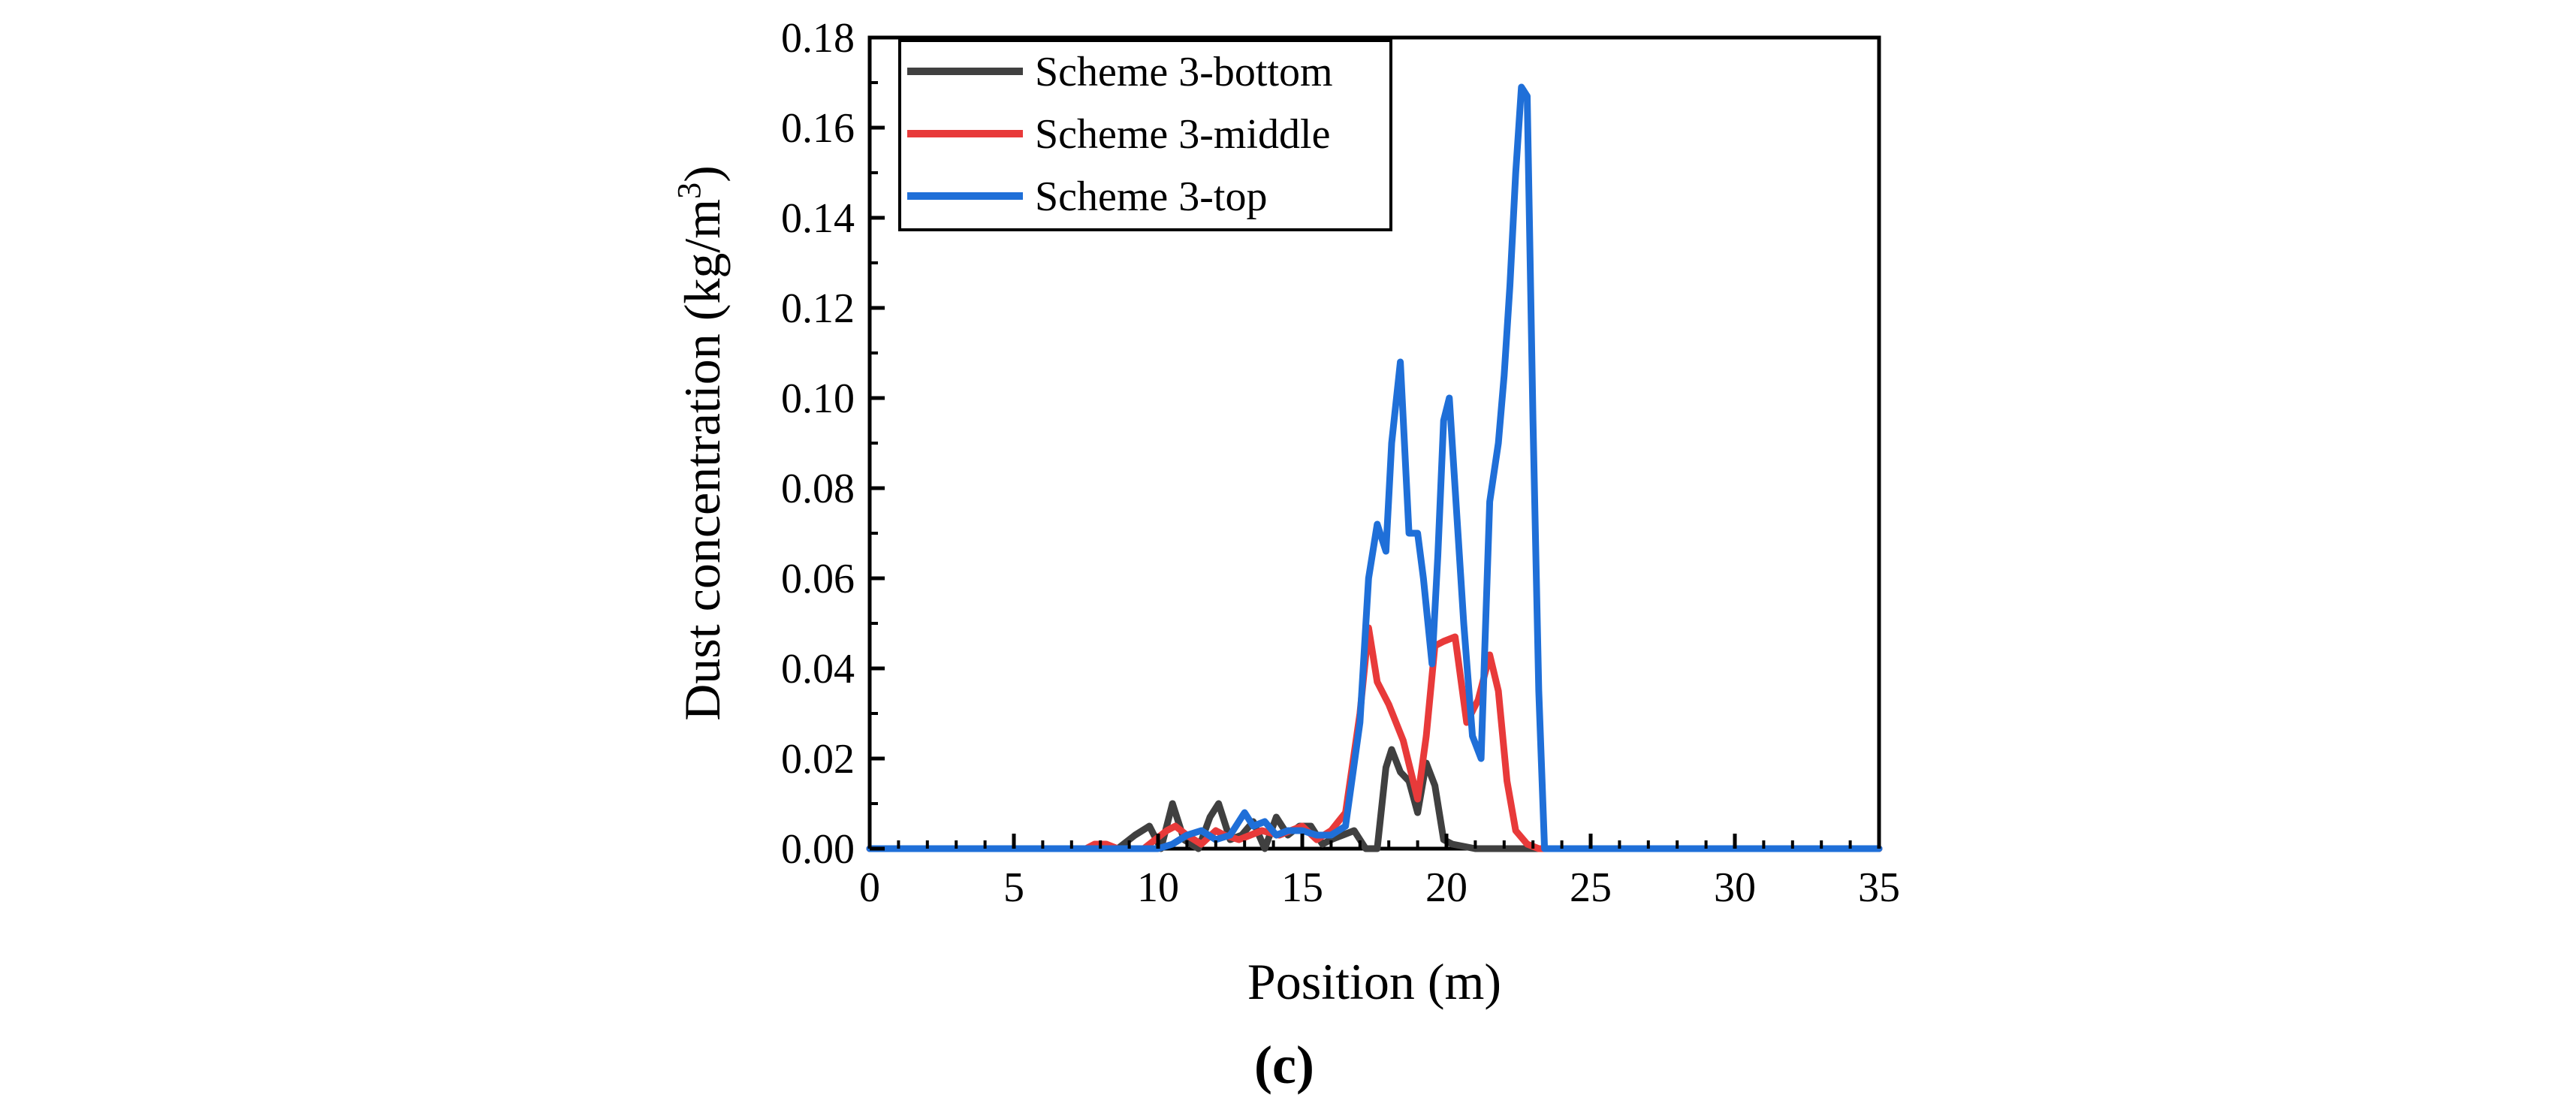 The image size is (2576, 1104). I want to click on y-axis-label: Dust concentration (kg/m3), so click(701, 443).